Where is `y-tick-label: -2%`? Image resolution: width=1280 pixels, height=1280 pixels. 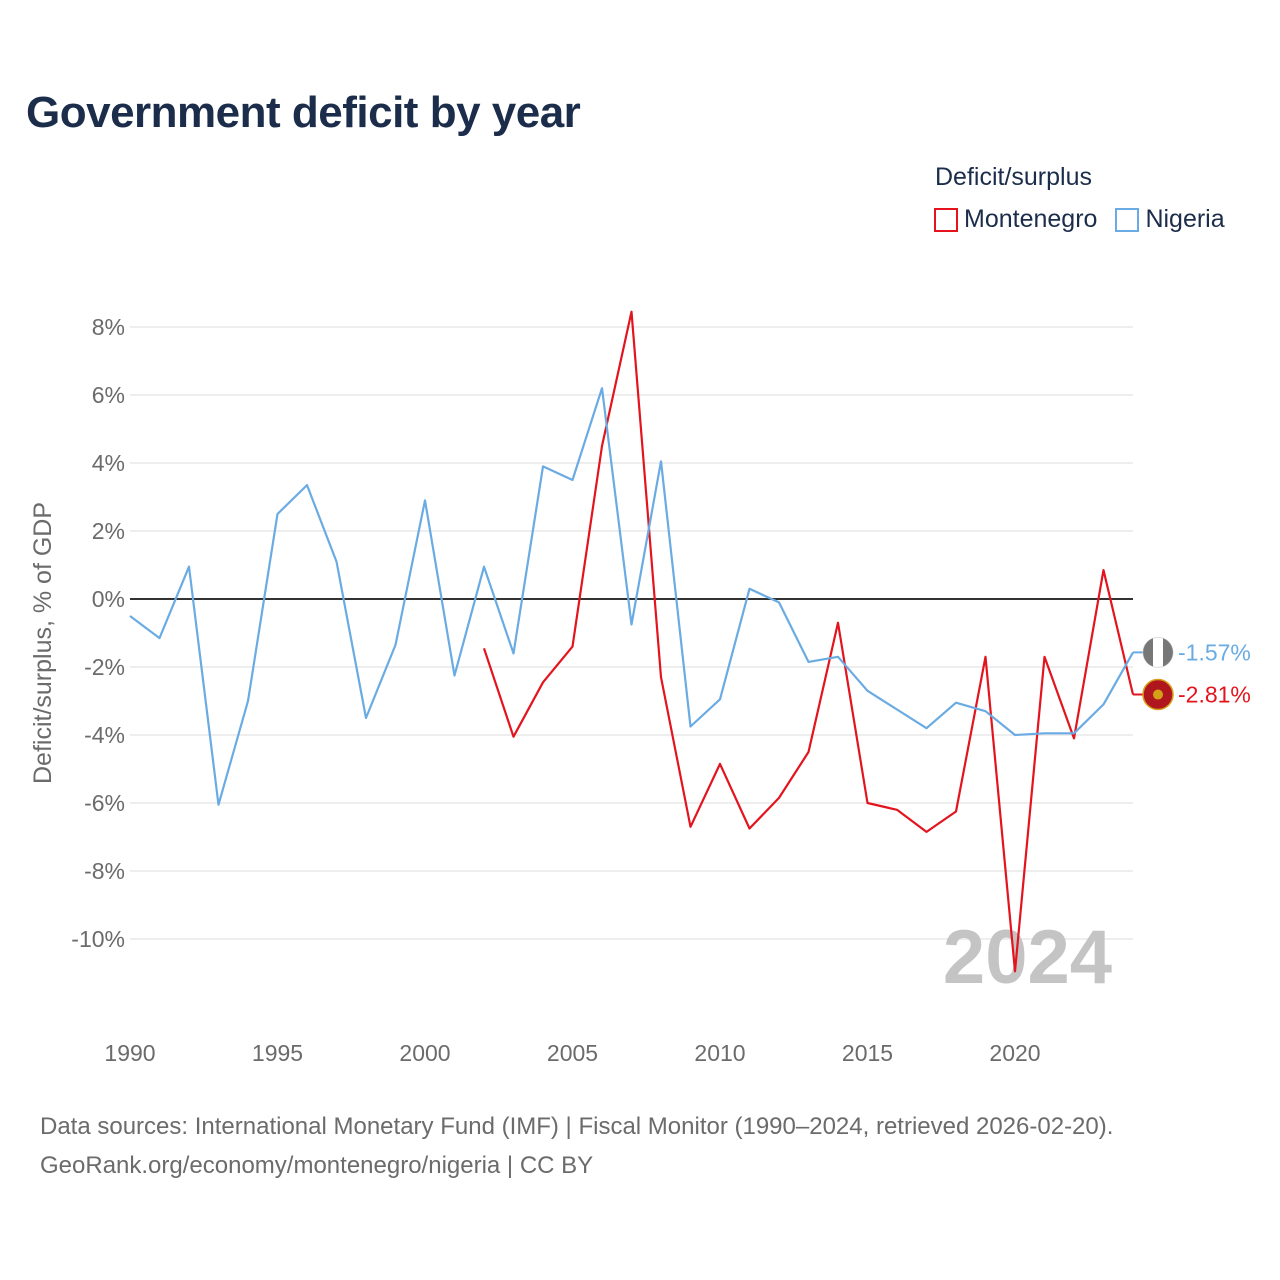
y-tick-label: -2% is located at coordinates (104, 667).